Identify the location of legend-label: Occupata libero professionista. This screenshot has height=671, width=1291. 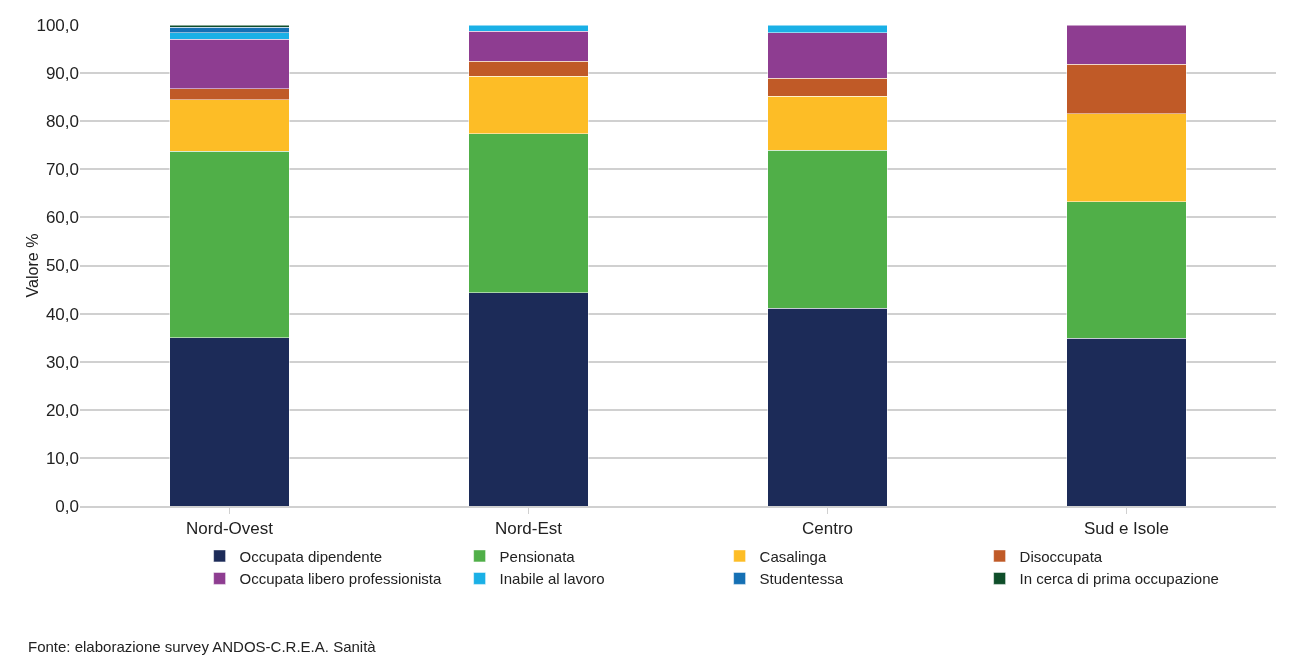
(341, 579).